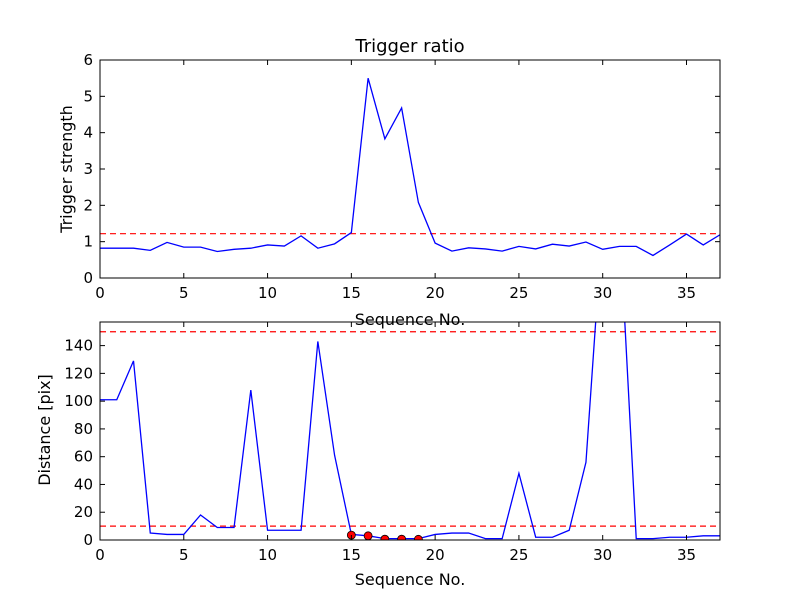 This screenshot has width=800, height=600. What do you see at coordinates (410, 579) in the screenshot?
I see `bottom-x-axis-label: Sequence No.` at bounding box center [410, 579].